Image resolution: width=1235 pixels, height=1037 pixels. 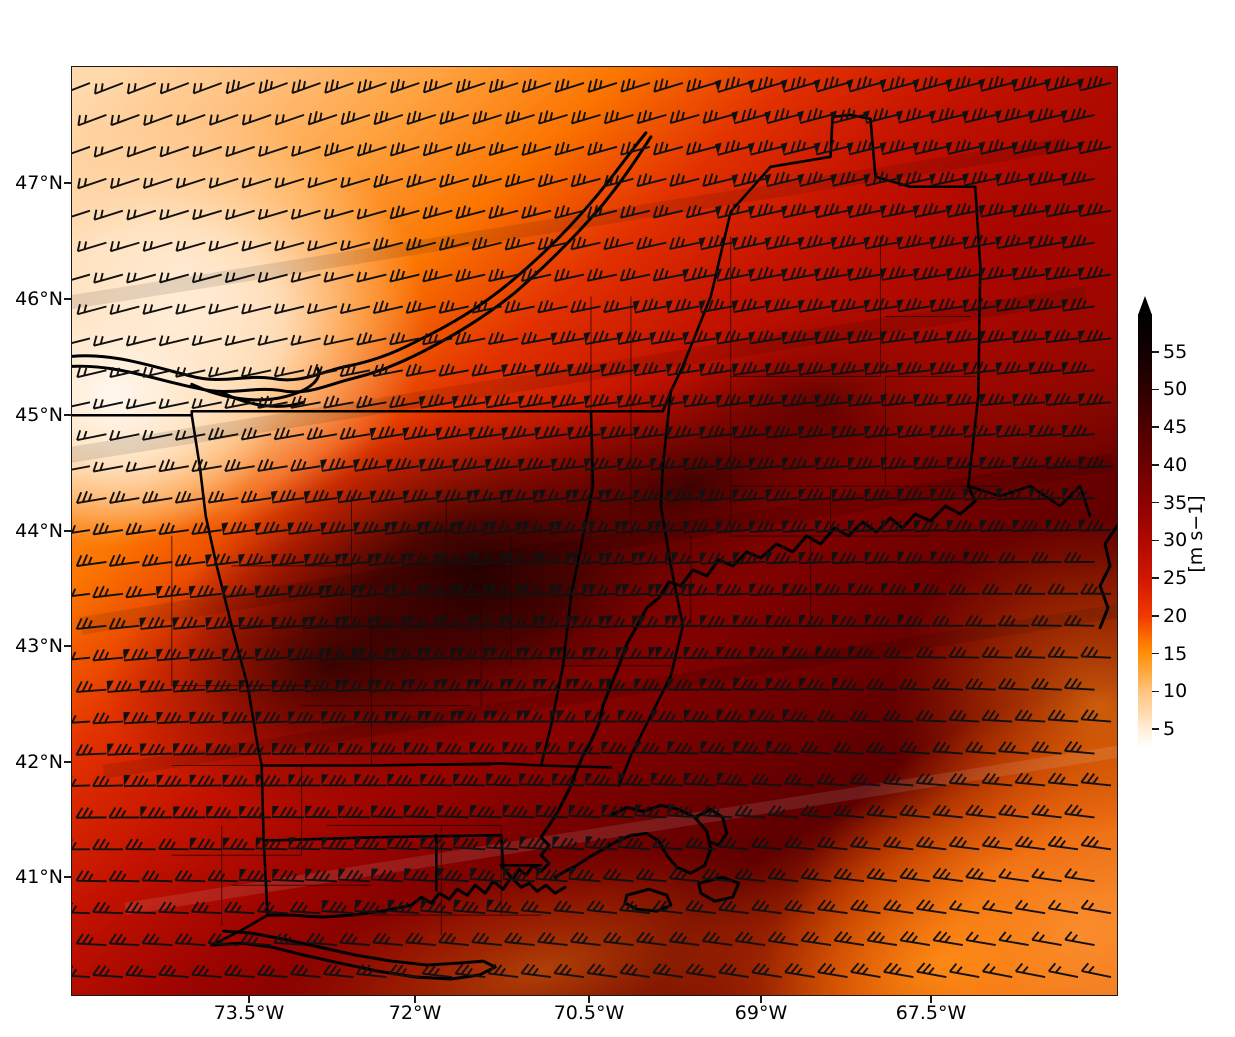 I want to click on colorbar-extend-min-arrow, so click(x=1145, y=756).